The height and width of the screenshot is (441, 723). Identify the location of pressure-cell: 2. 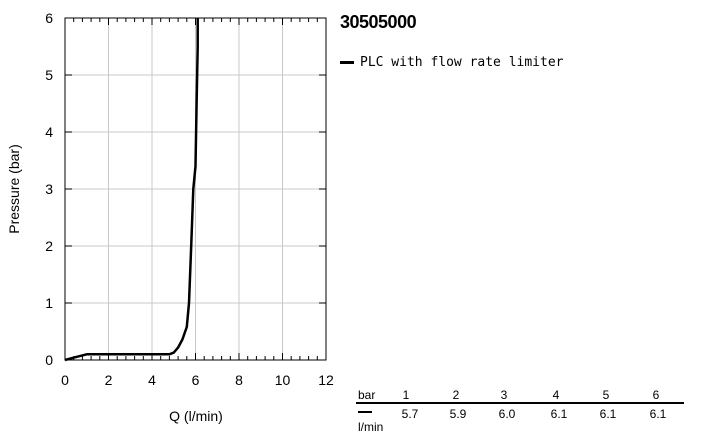
(456, 395).